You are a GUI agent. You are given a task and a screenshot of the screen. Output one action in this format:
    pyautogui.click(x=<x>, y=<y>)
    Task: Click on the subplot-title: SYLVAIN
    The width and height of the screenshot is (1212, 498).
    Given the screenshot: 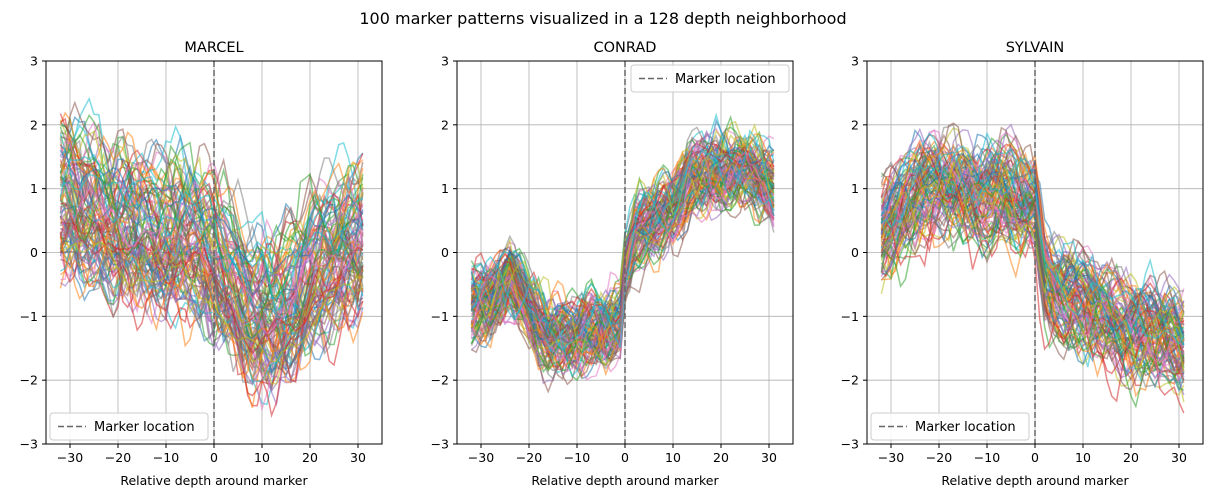 What is the action you would take?
    pyautogui.click(x=1035, y=48)
    